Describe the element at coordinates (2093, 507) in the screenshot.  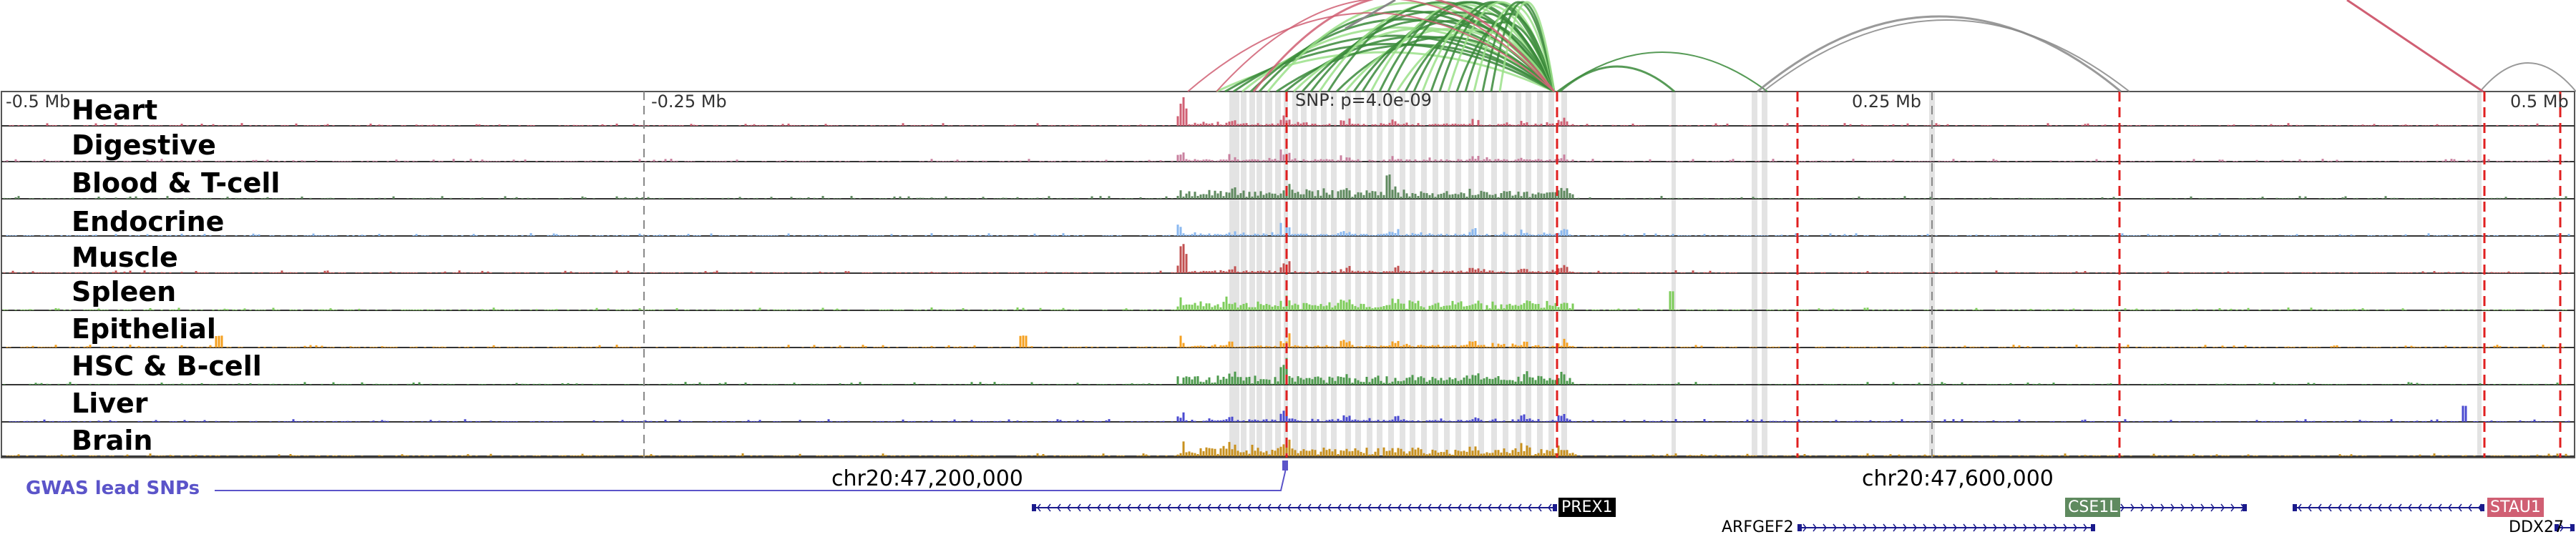
I see `gene-label-cse1l: CSE1L` at that location.